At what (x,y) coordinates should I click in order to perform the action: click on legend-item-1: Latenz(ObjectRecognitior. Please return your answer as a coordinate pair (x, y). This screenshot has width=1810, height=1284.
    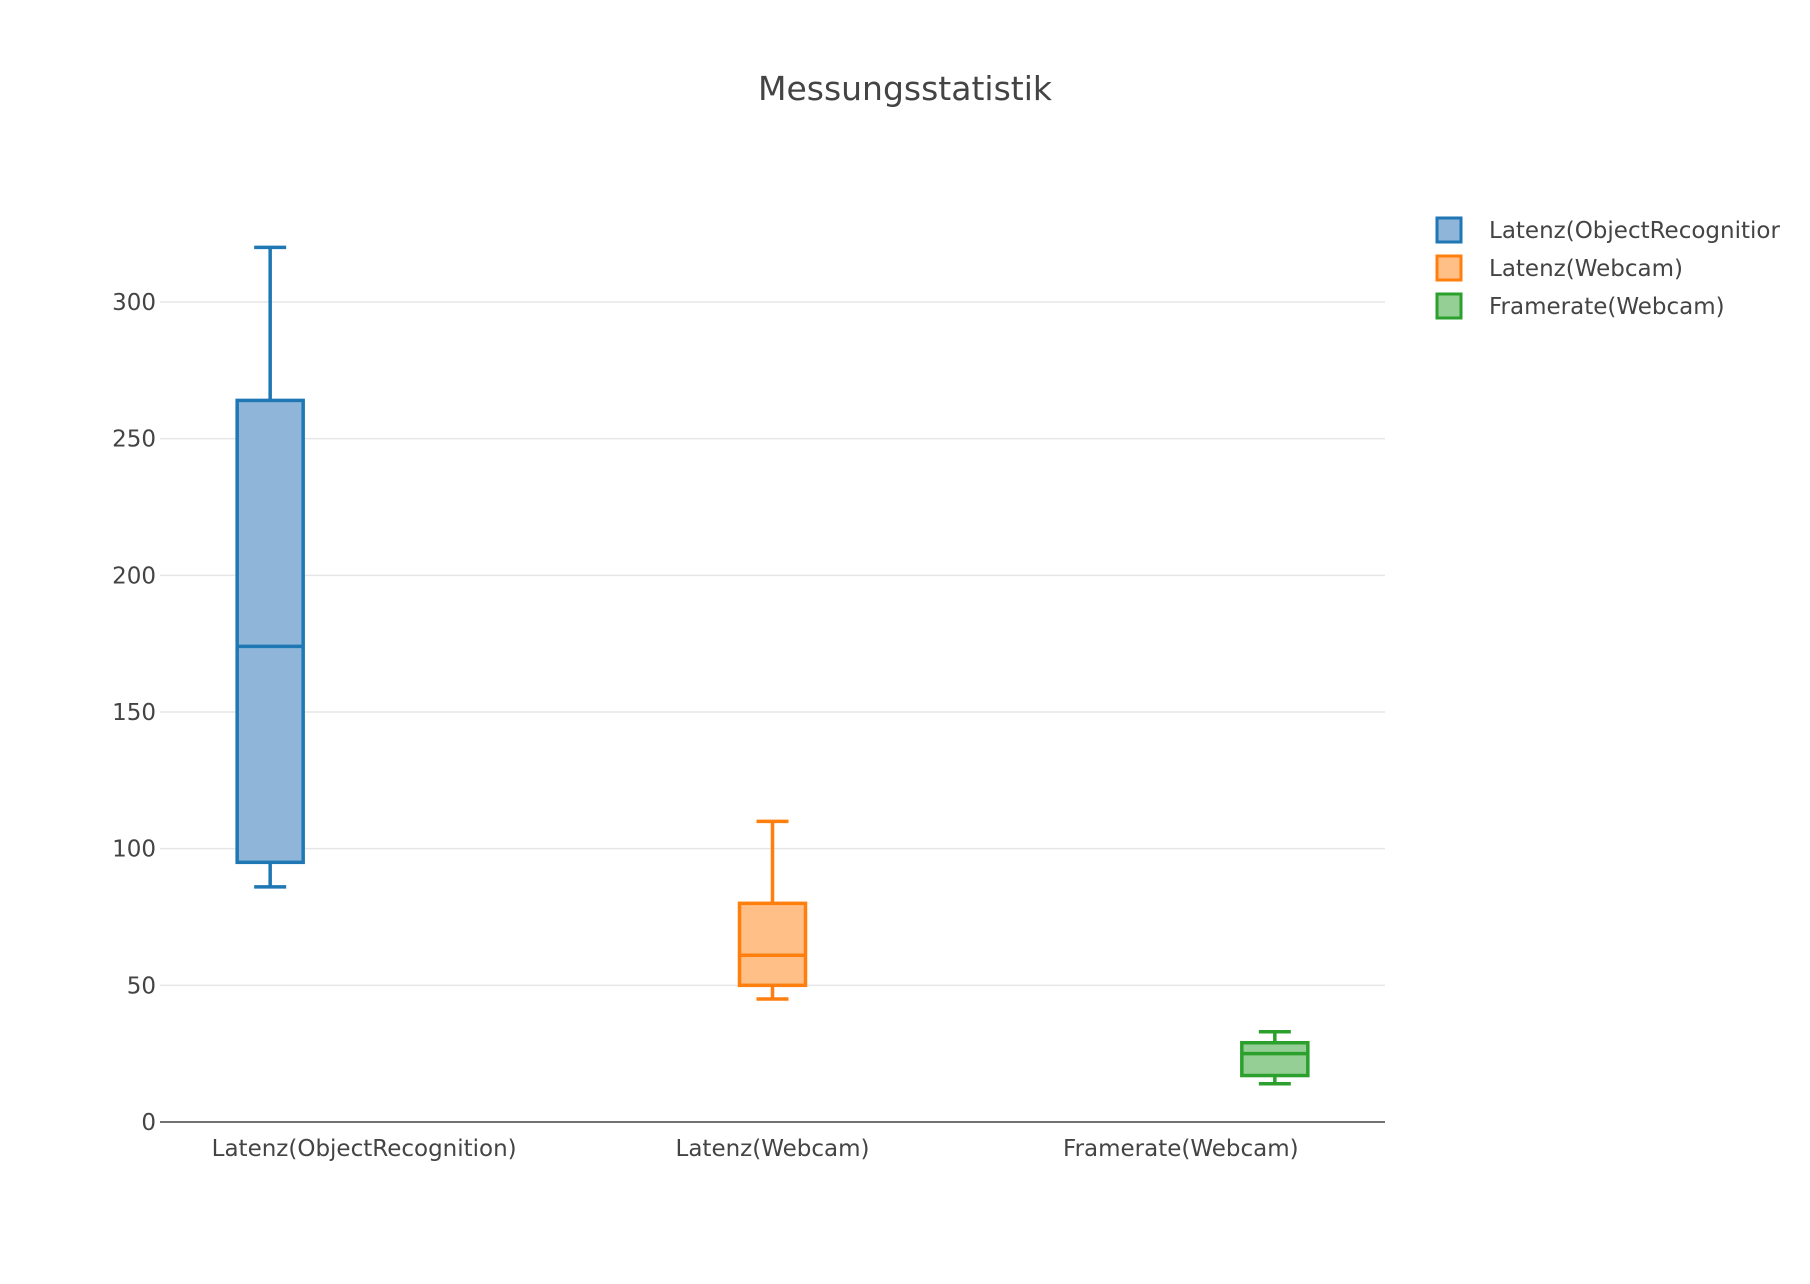
    Looking at the image, I should click on (1607, 230).